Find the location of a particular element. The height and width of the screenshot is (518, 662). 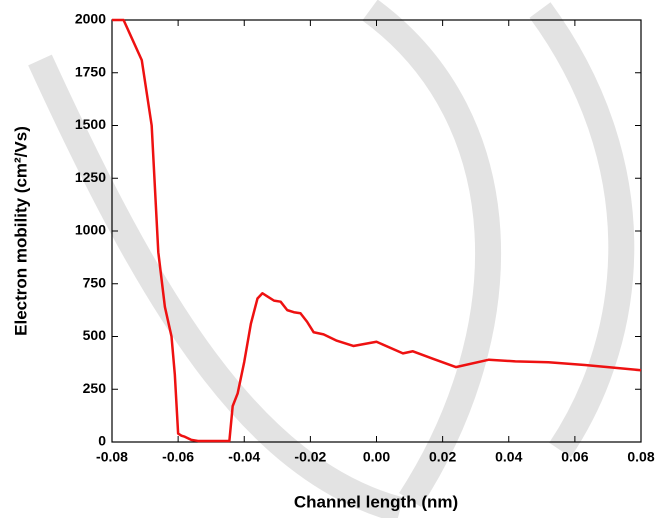

y-tick-label: 1500 is located at coordinates (90, 124).